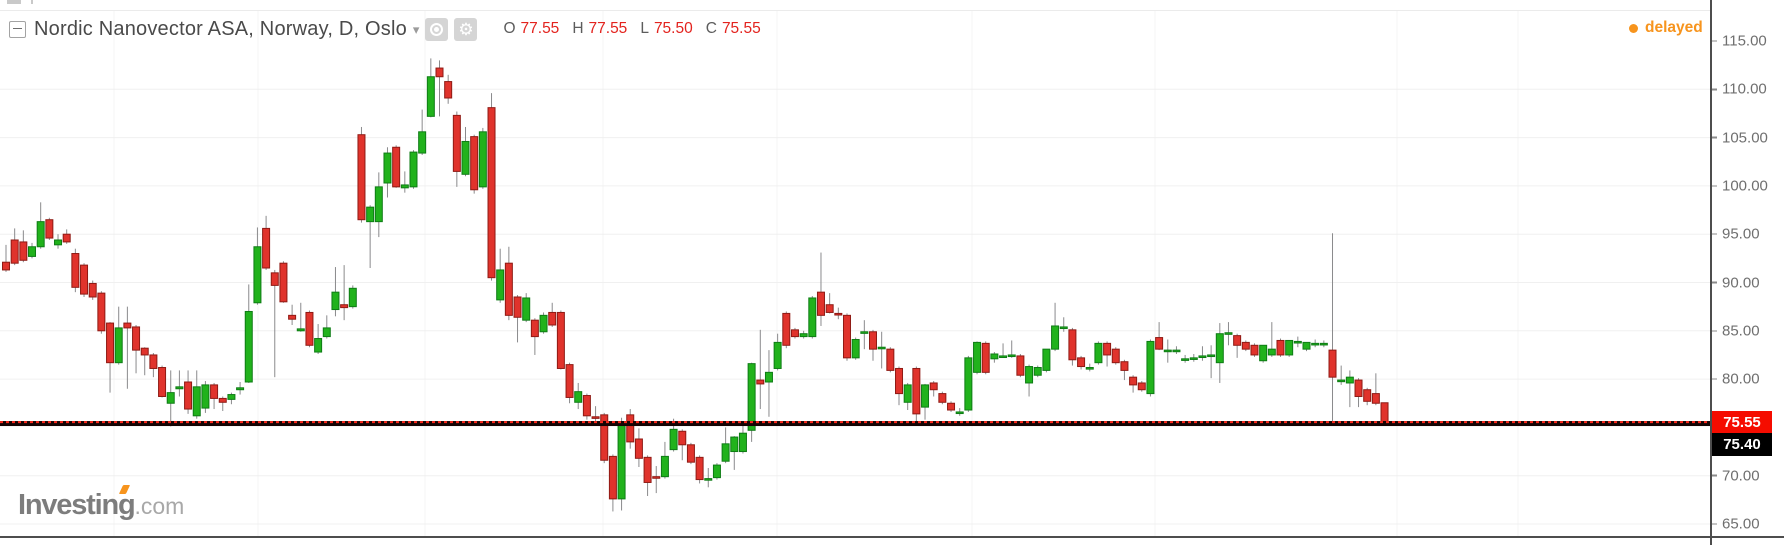 The image size is (1784, 545). What do you see at coordinates (892, 537) in the screenshot?
I see `time-axis-line` at bounding box center [892, 537].